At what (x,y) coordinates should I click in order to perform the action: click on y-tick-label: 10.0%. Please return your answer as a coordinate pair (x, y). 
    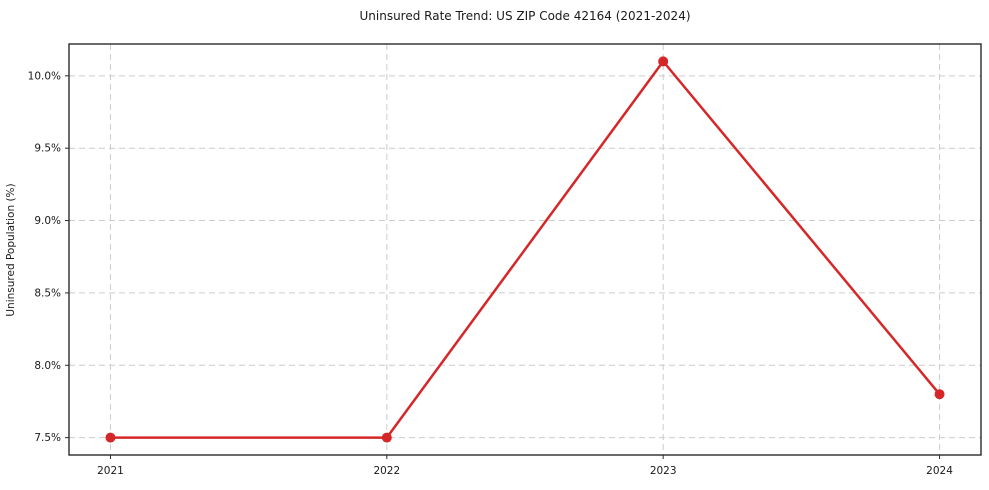
    Looking at the image, I should click on (44, 76).